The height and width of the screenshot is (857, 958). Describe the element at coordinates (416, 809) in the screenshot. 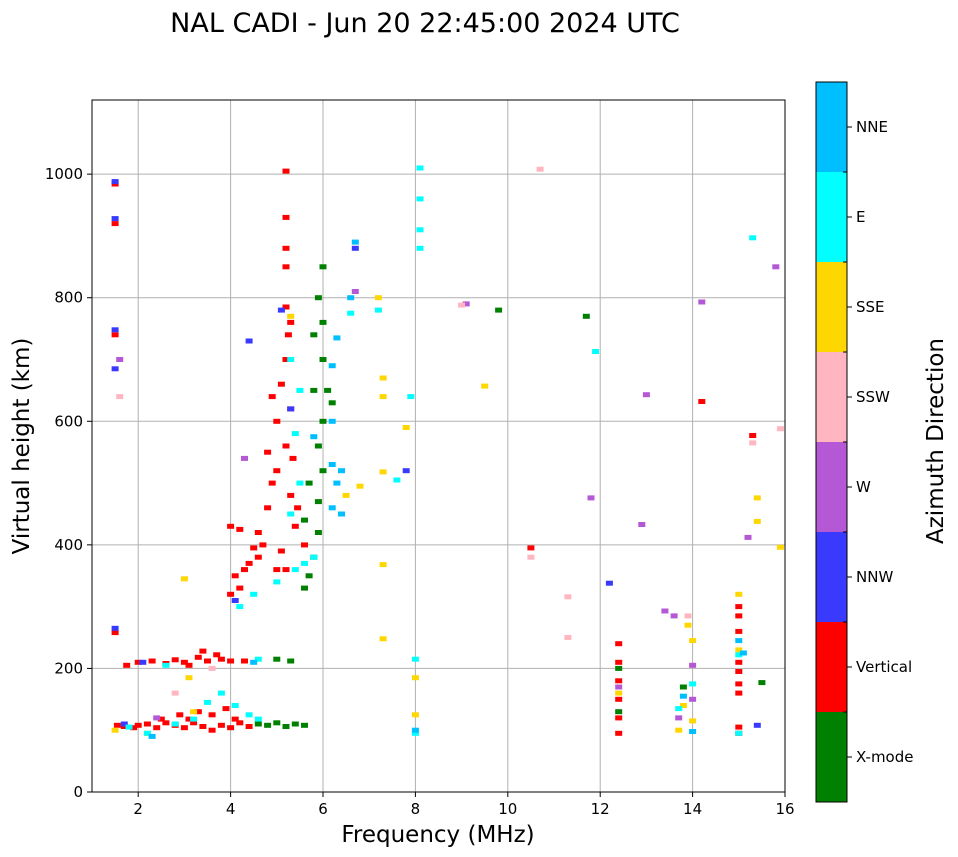

I see `x-tick-label: 8` at that location.